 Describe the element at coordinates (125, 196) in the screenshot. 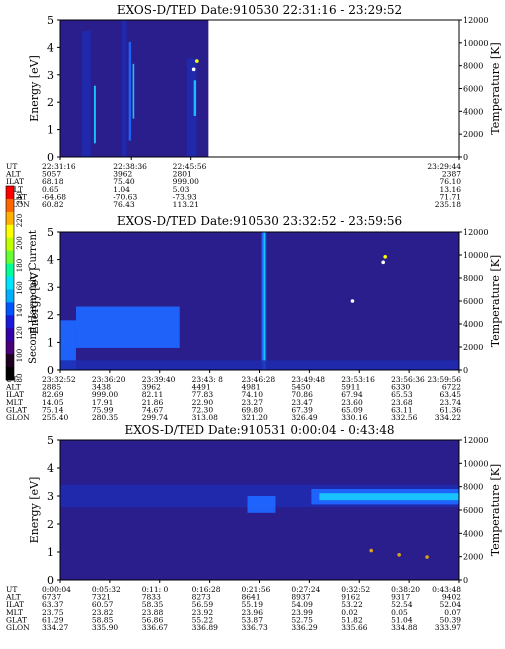

I see `table-cell: -70.63` at that location.